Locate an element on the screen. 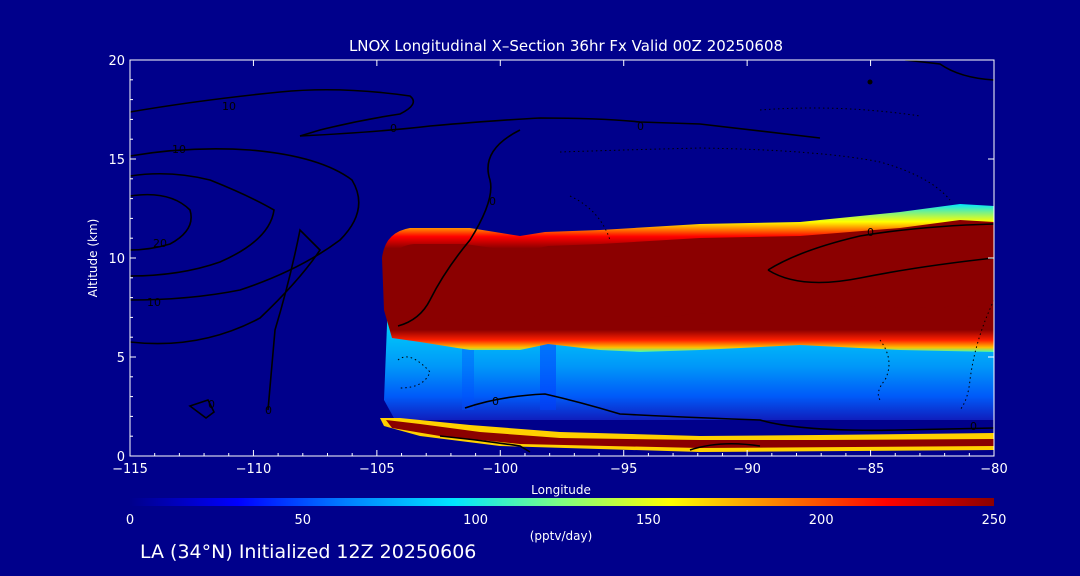 This screenshot has height=576, width=1080. y-tick-label: 20 is located at coordinates (116, 61).